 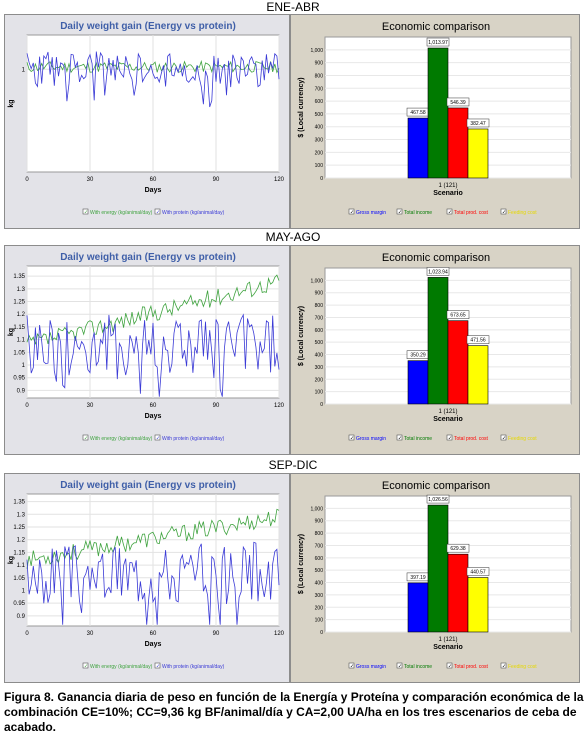 What do you see at coordinates (319, 584) in the screenshot?
I see `y-tick-label: 400` at bounding box center [319, 584].